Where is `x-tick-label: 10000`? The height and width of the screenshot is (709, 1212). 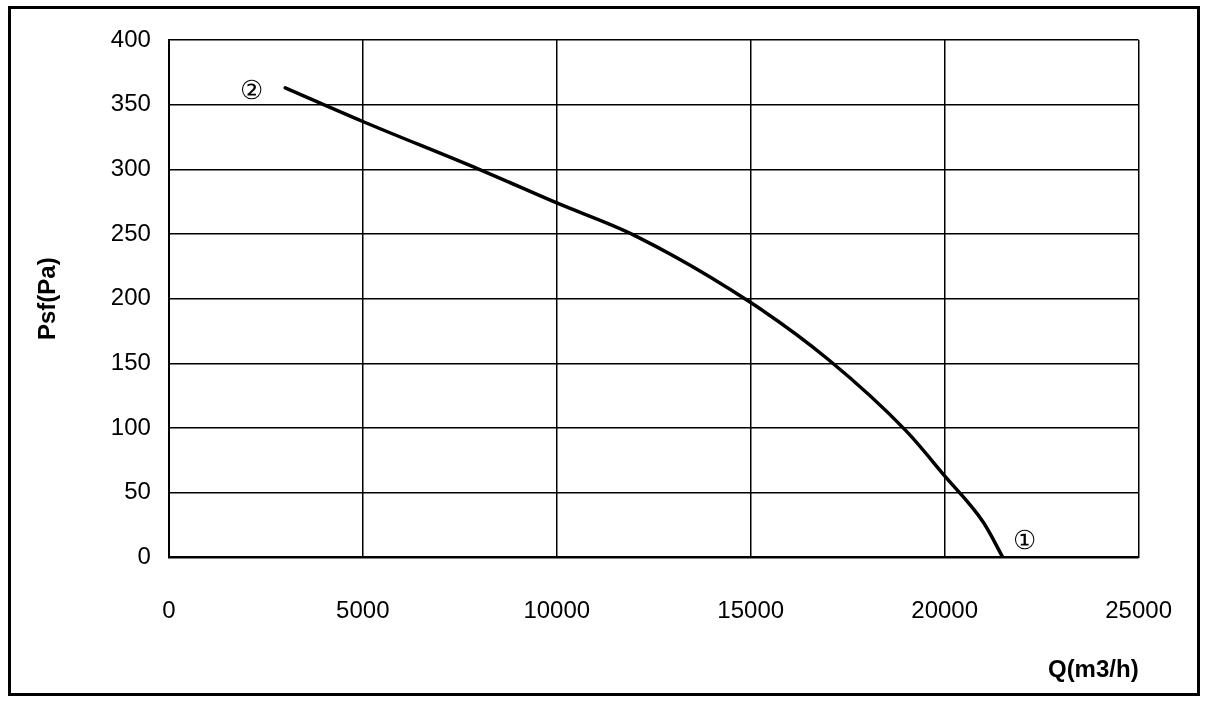
x-tick-label: 10000 is located at coordinates (557, 610).